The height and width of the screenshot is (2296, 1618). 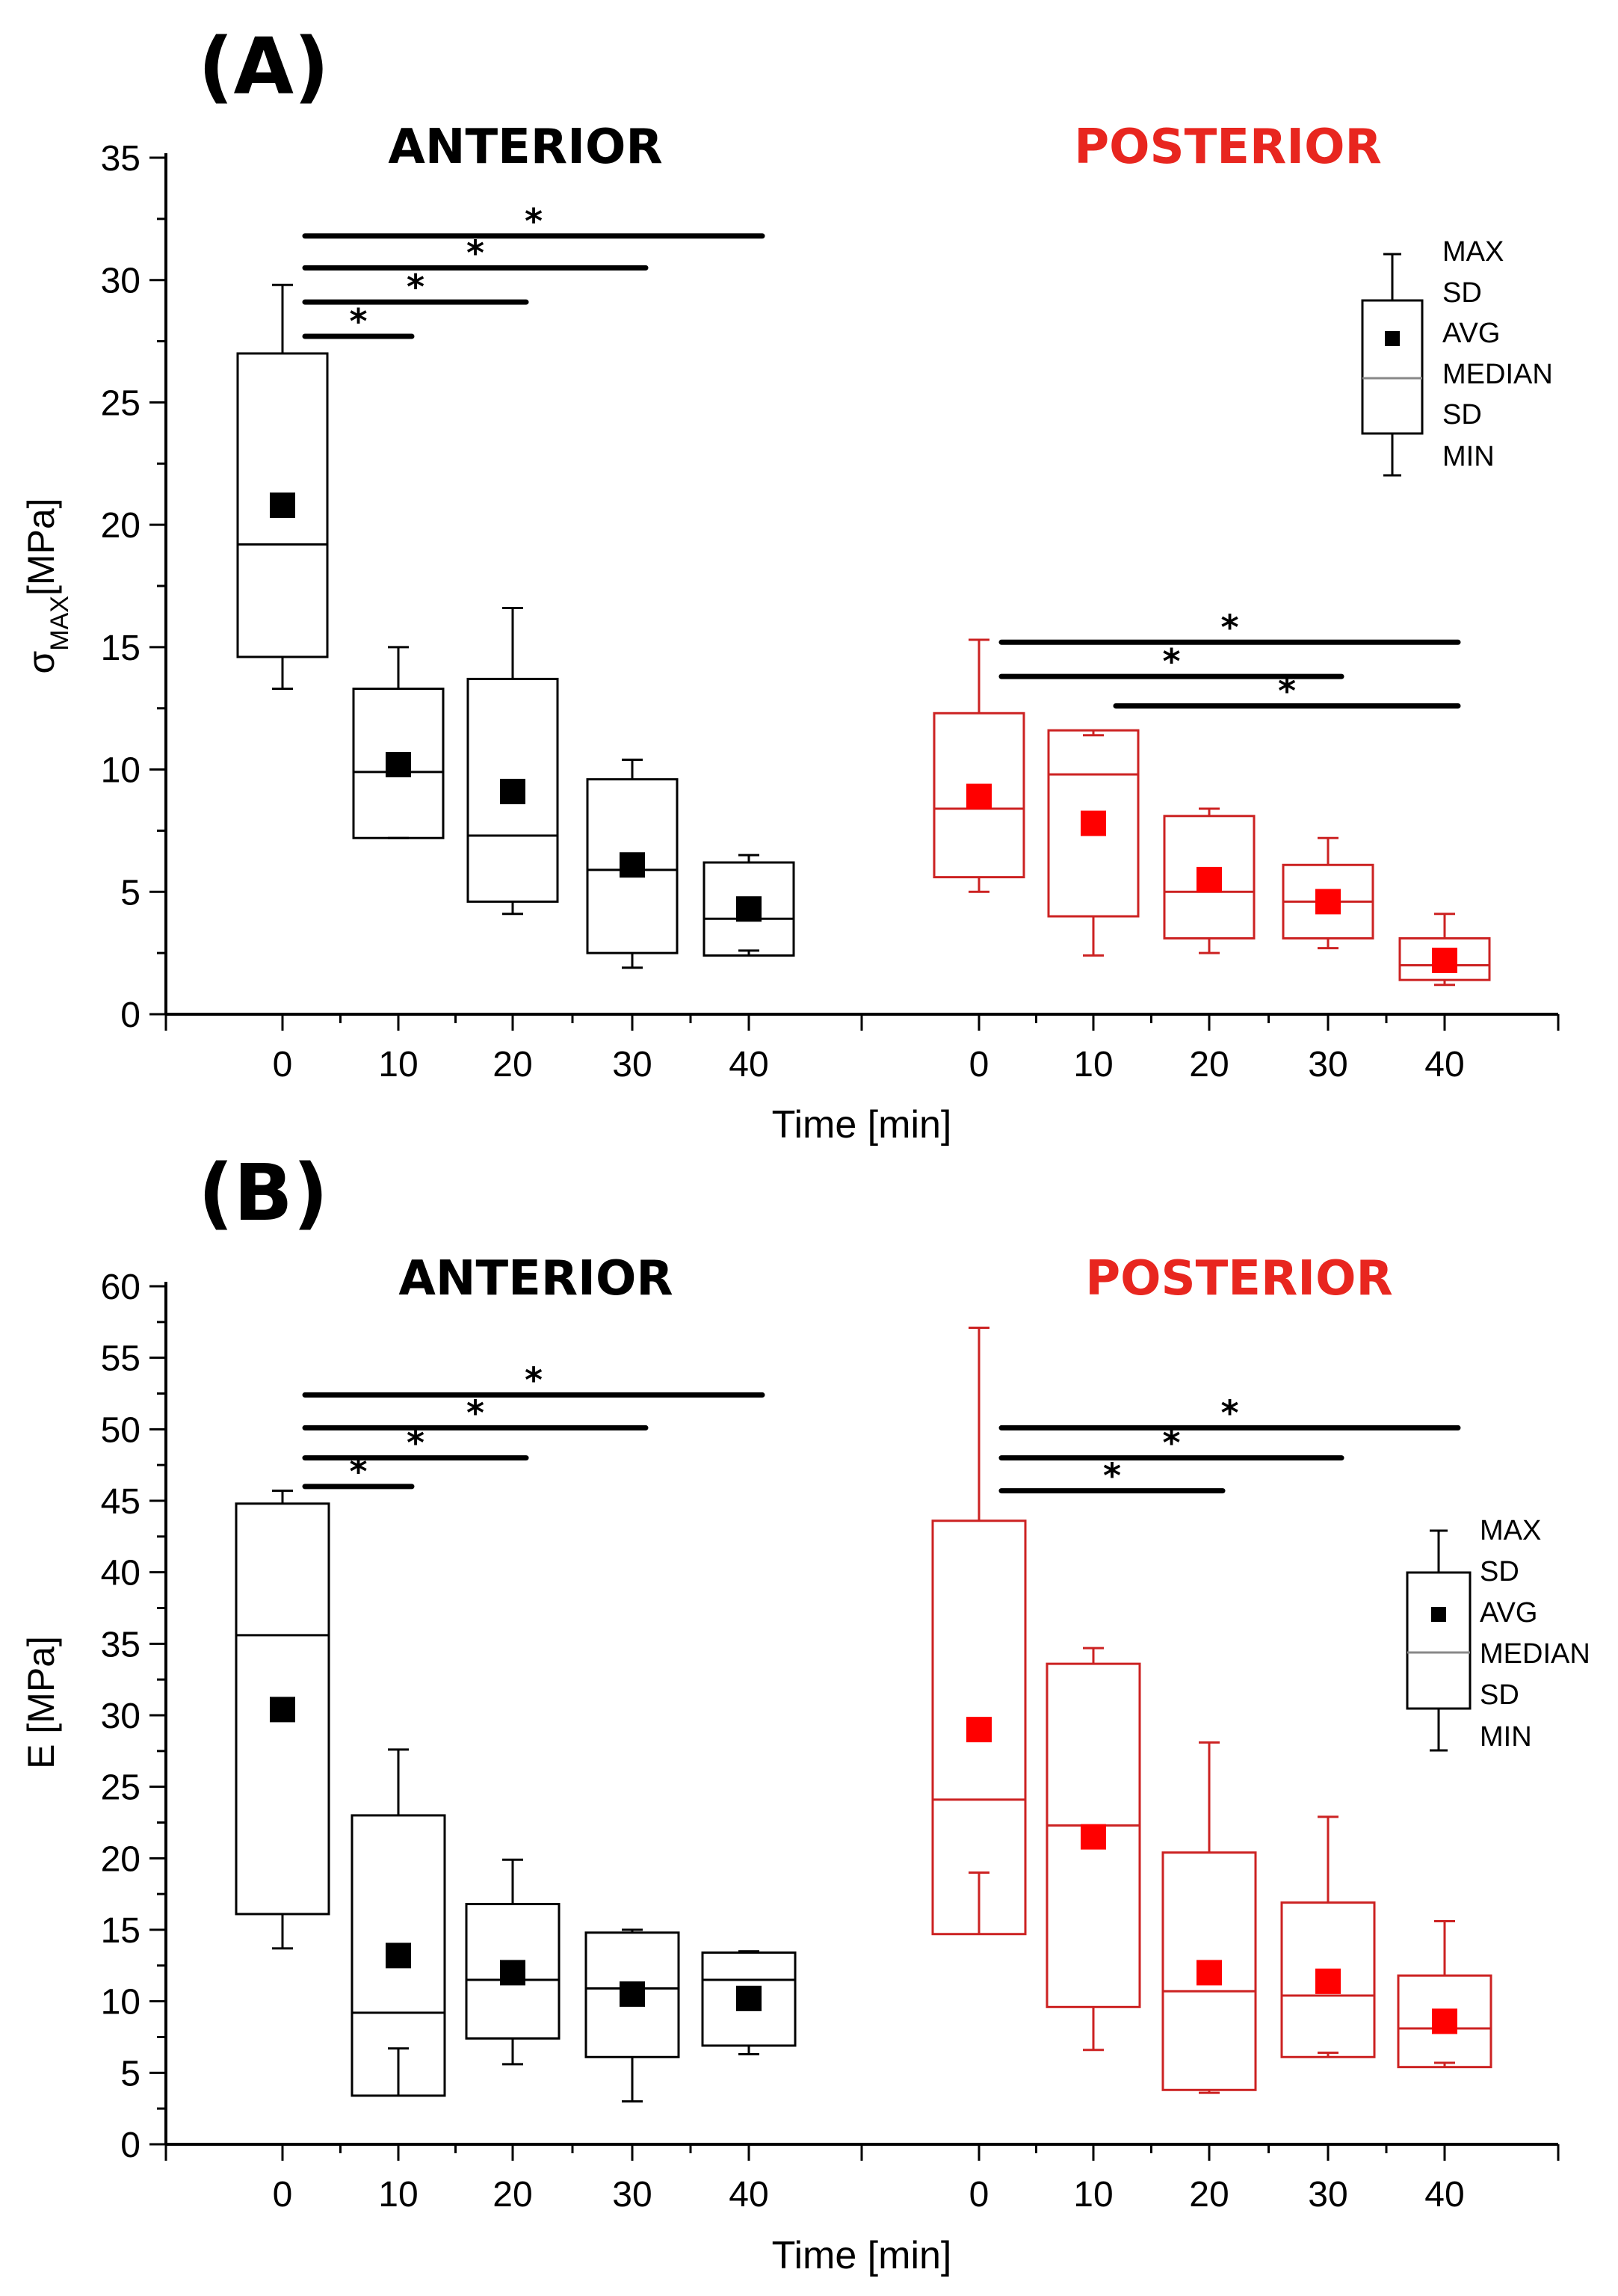 I want to click on y-tick-label: 55, so click(x=121, y=1359).